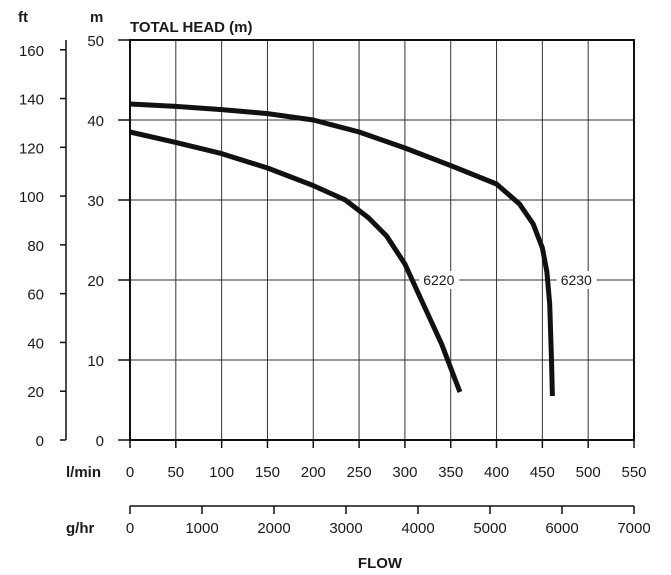 This screenshot has height=575, width=671. I want to click on x-axis-label: FLOW, so click(380, 563).